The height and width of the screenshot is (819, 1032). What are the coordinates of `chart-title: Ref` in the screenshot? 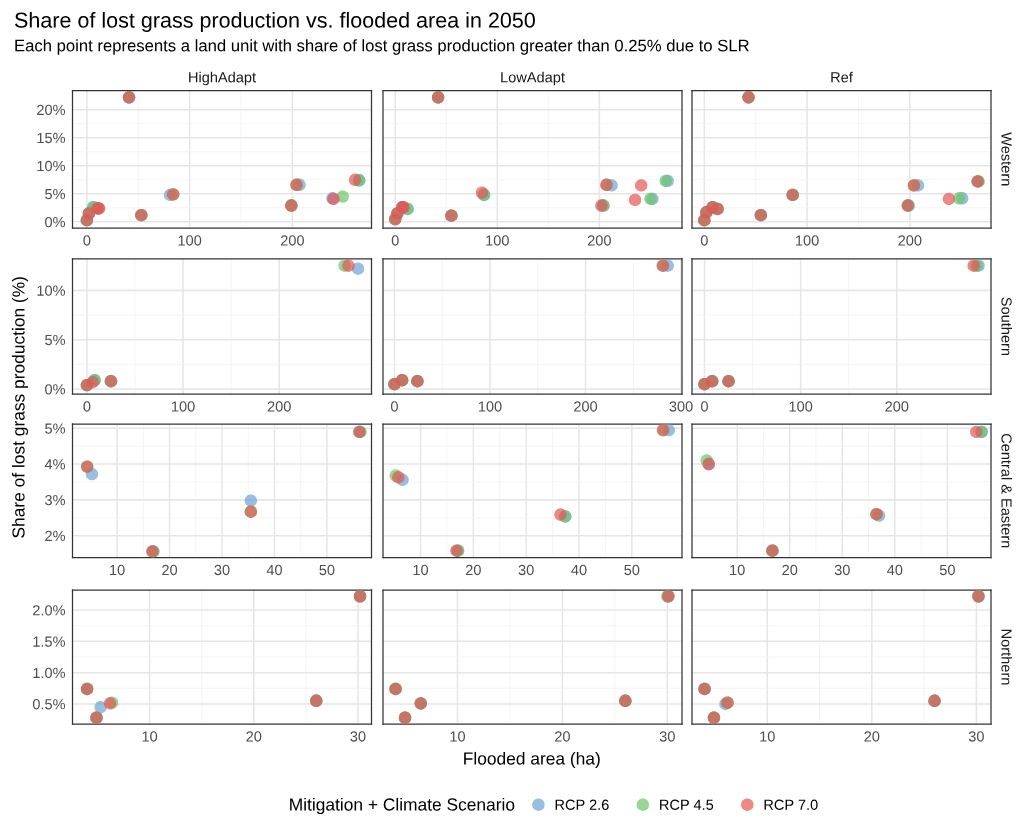 It's located at (842, 77).